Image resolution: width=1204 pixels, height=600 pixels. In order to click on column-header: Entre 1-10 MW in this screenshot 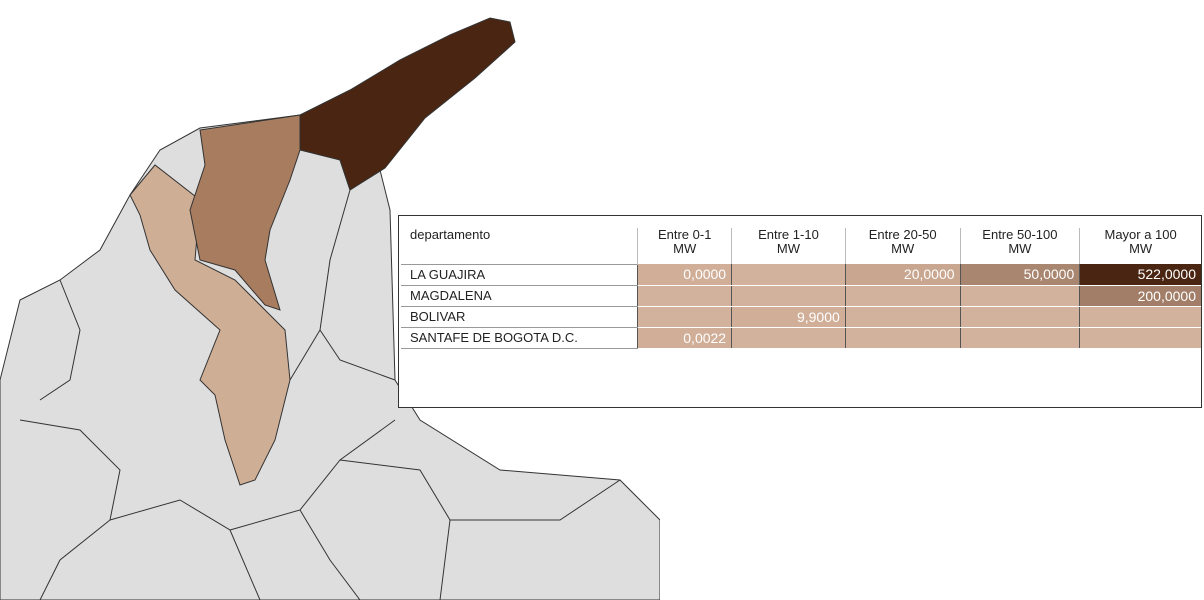, I will do `click(788, 246)`.